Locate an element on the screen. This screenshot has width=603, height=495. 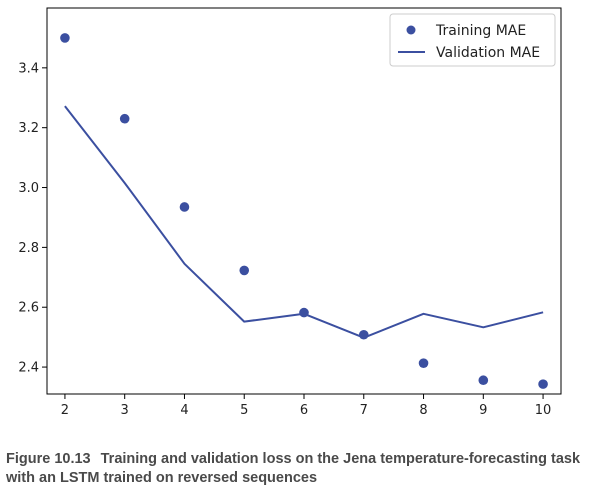
x-tick-label: 4 is located at coordinates (184, 410).